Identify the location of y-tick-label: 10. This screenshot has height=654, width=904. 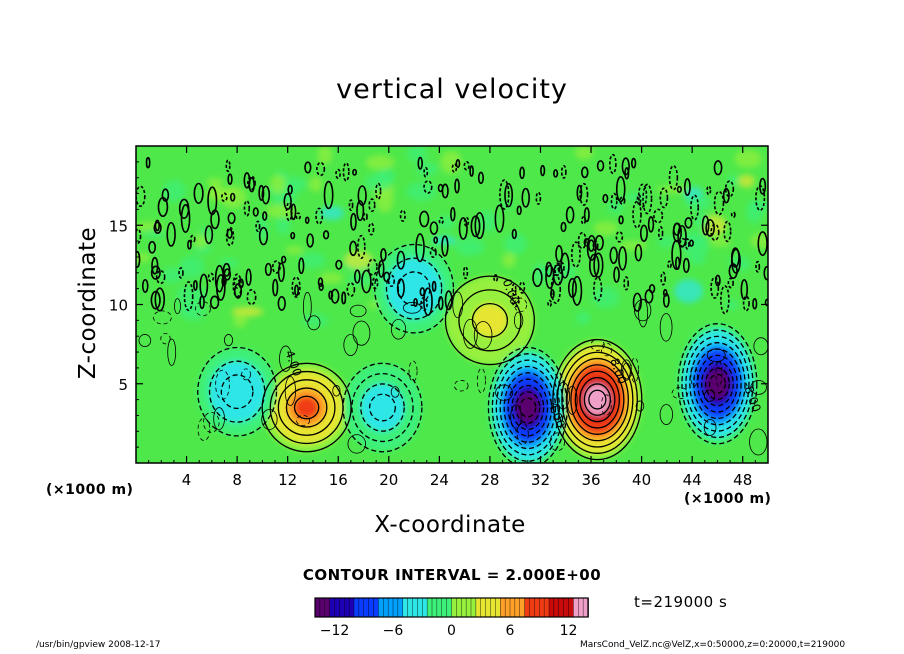
(118, 306).